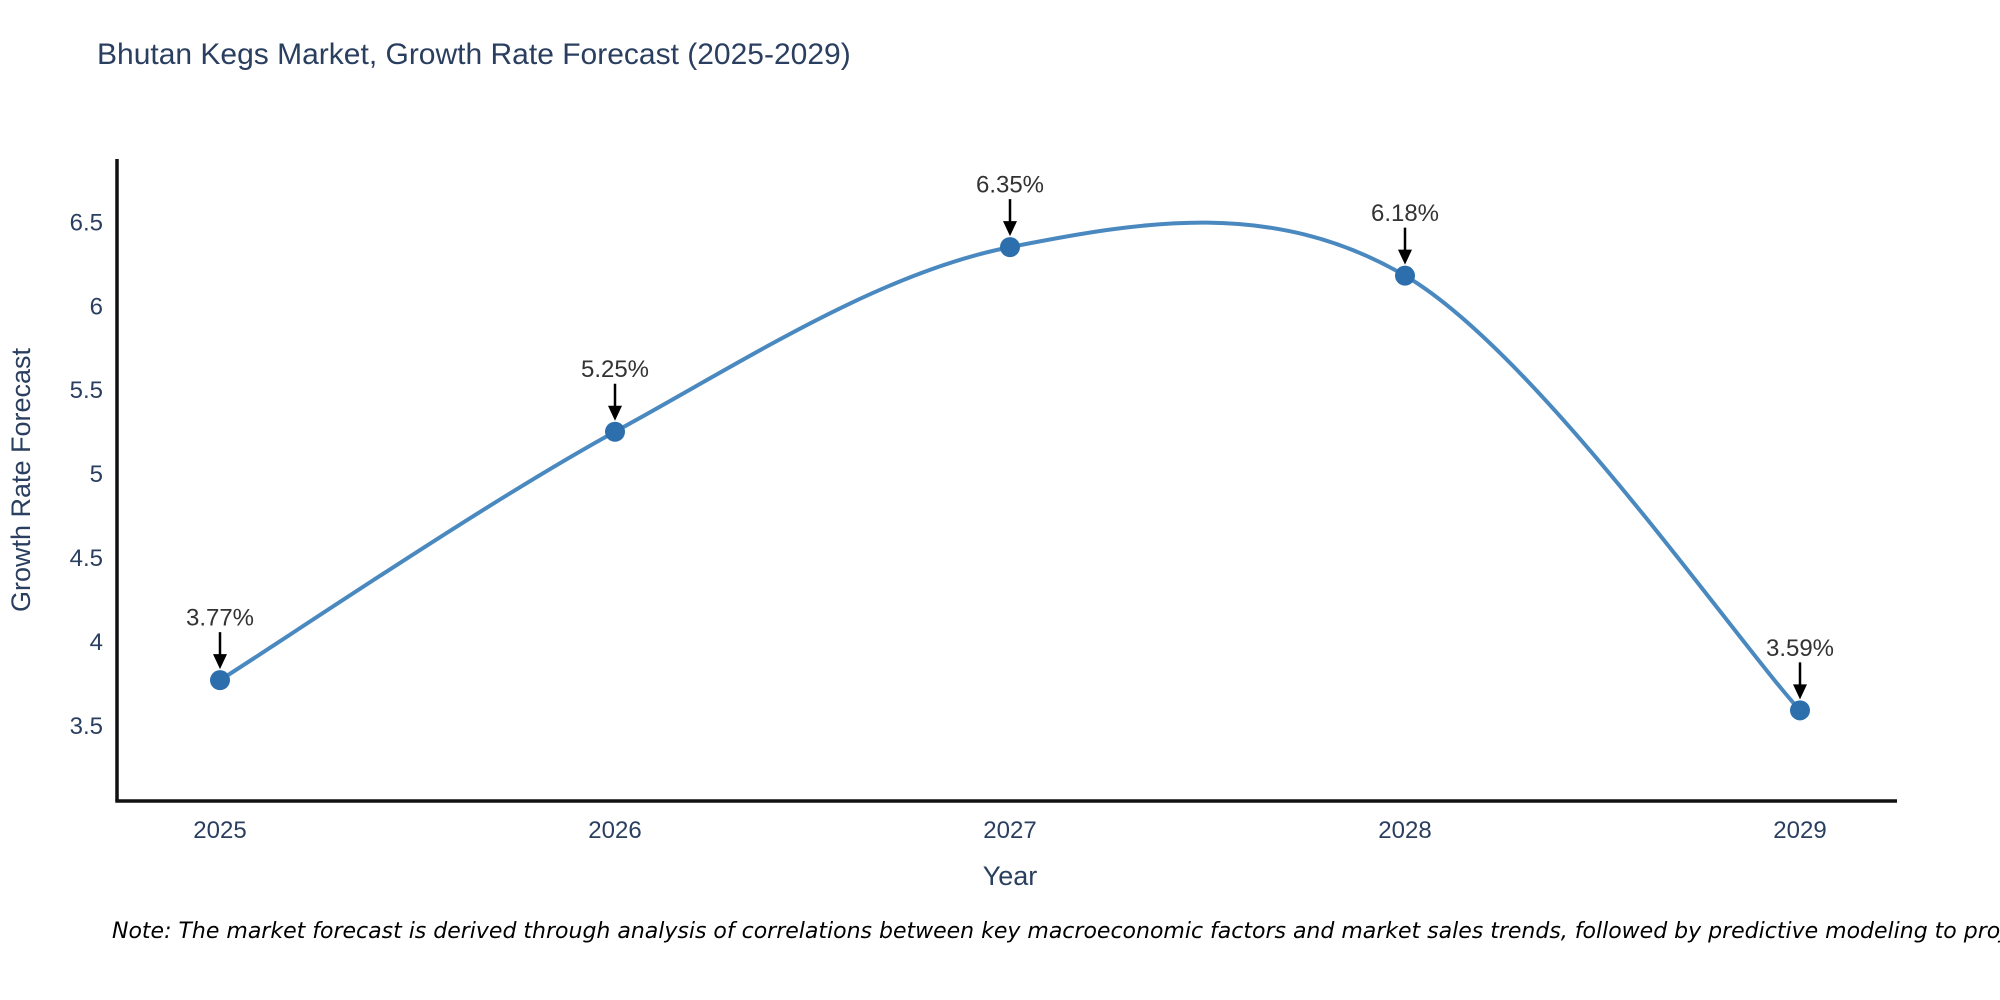 This screenshot has width=2000, height=1000. What do you see at coordinates (1800, 648) in the screenshot?
I see `data-point-value-label: 3.59%` at bounding box center [1800, 648].